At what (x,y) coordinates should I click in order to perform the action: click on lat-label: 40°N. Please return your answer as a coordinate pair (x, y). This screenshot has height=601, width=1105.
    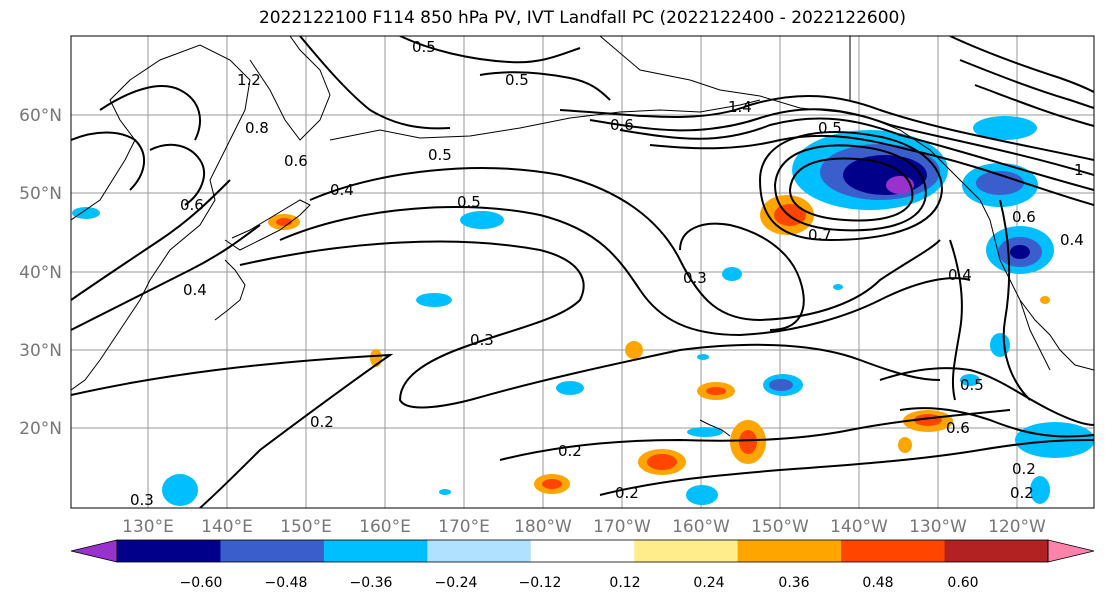
    Looking at the image, I should click on (40, 273).